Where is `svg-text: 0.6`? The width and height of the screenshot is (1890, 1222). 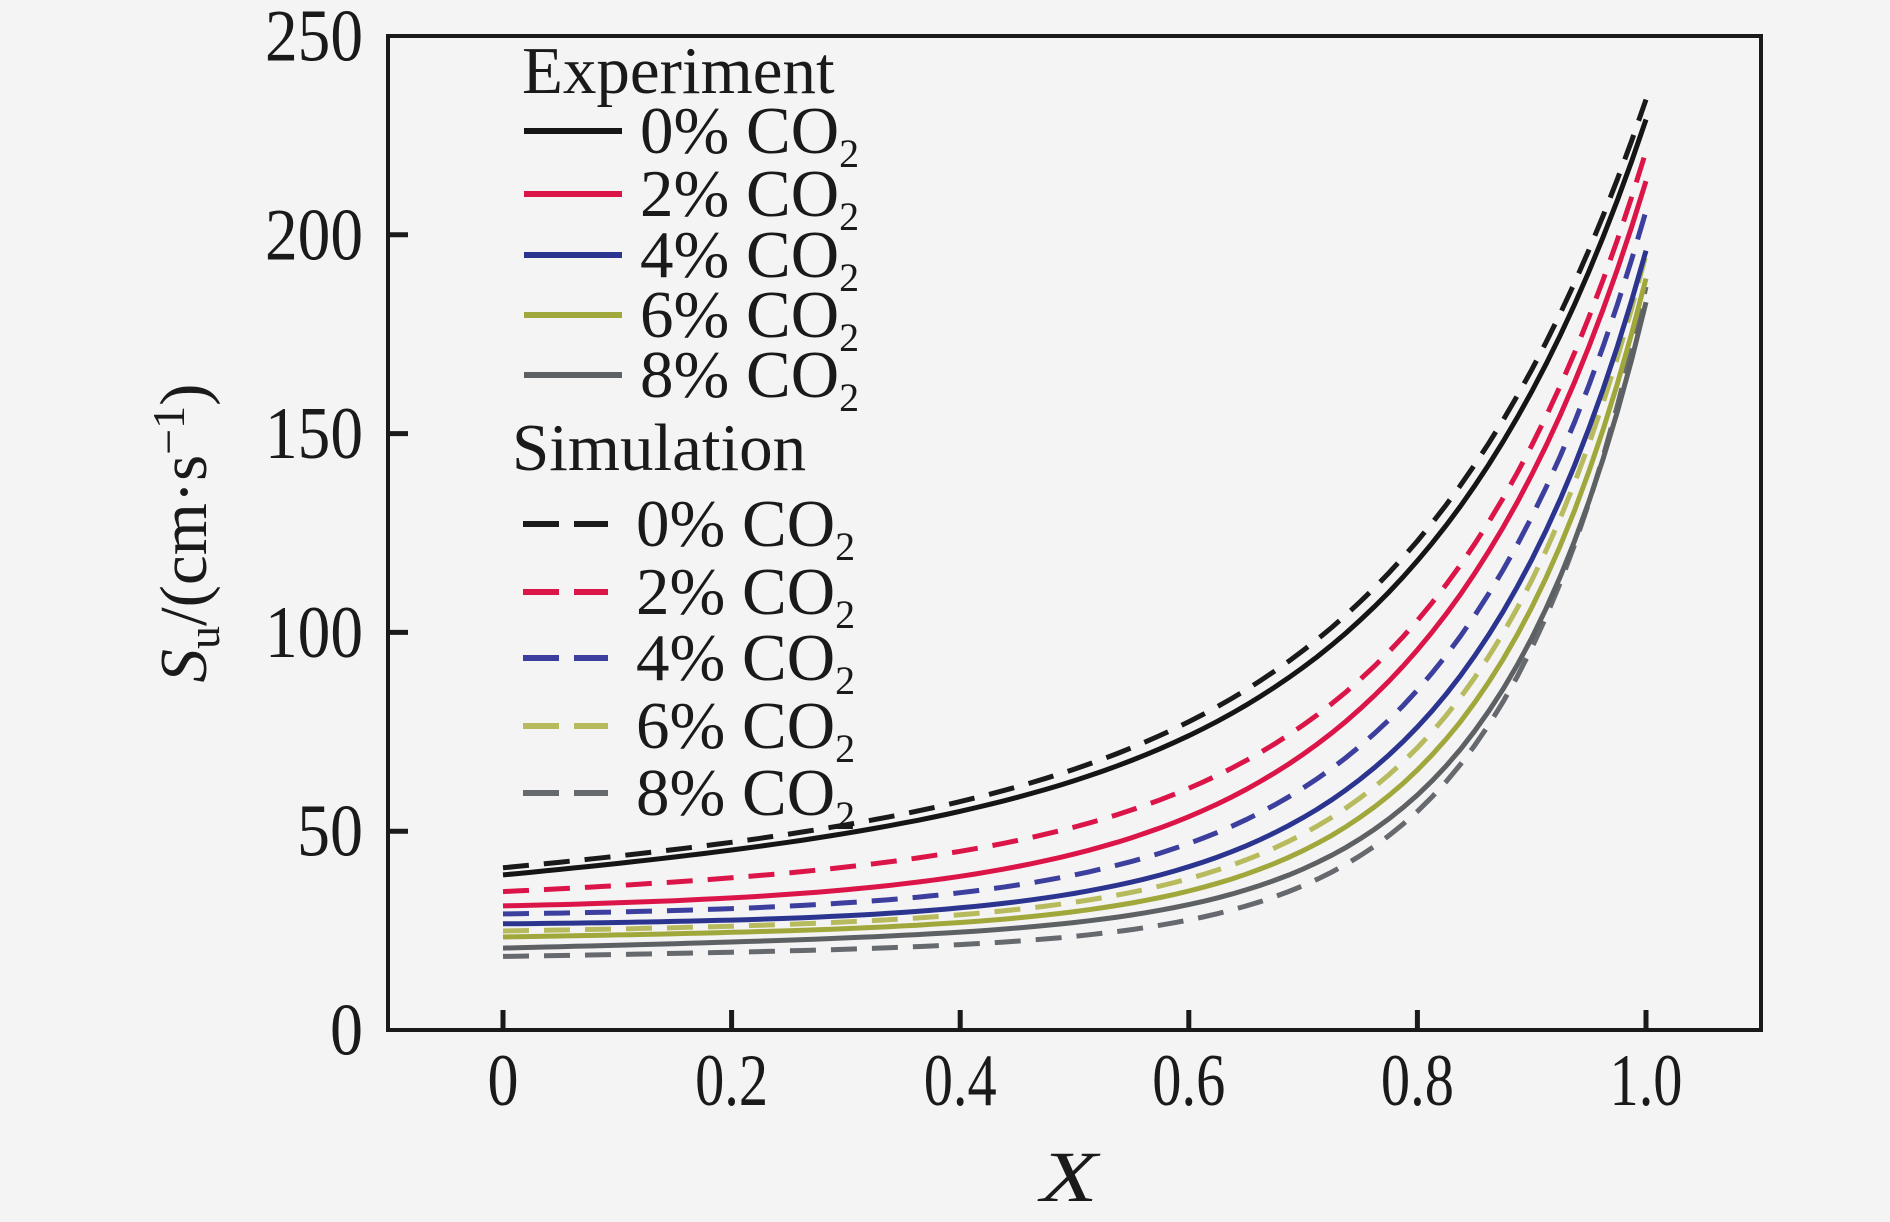 svg-text: 0.6 is located at coordinates (1188, 1081).